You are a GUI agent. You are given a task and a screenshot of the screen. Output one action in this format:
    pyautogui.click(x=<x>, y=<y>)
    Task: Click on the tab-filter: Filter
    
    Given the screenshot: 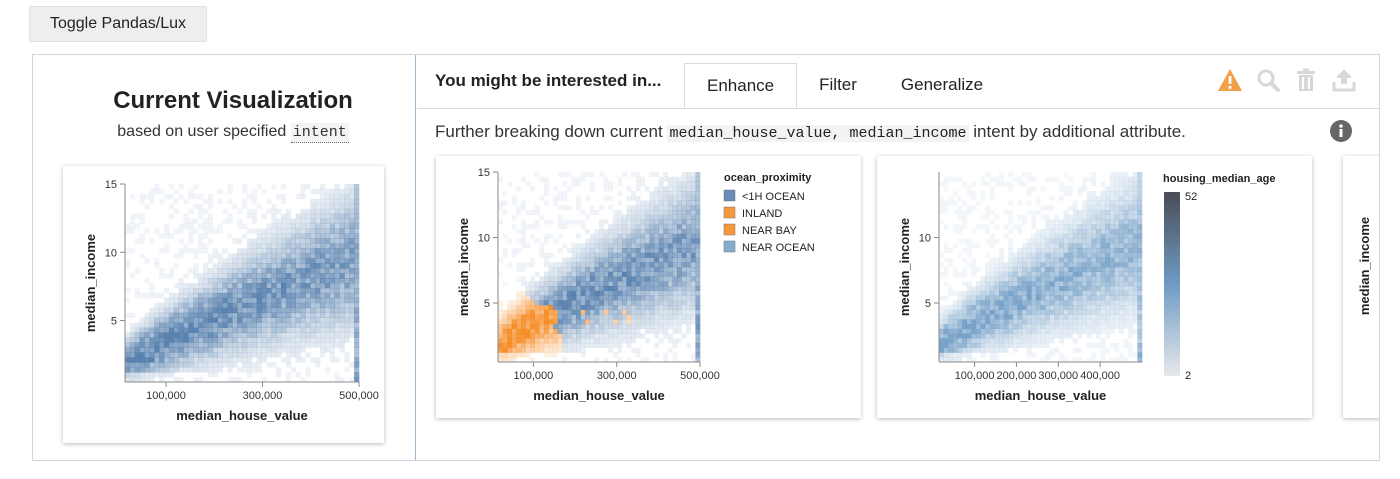 What is the action you would take?
    pyautogui.click(x=838, y=84)
    